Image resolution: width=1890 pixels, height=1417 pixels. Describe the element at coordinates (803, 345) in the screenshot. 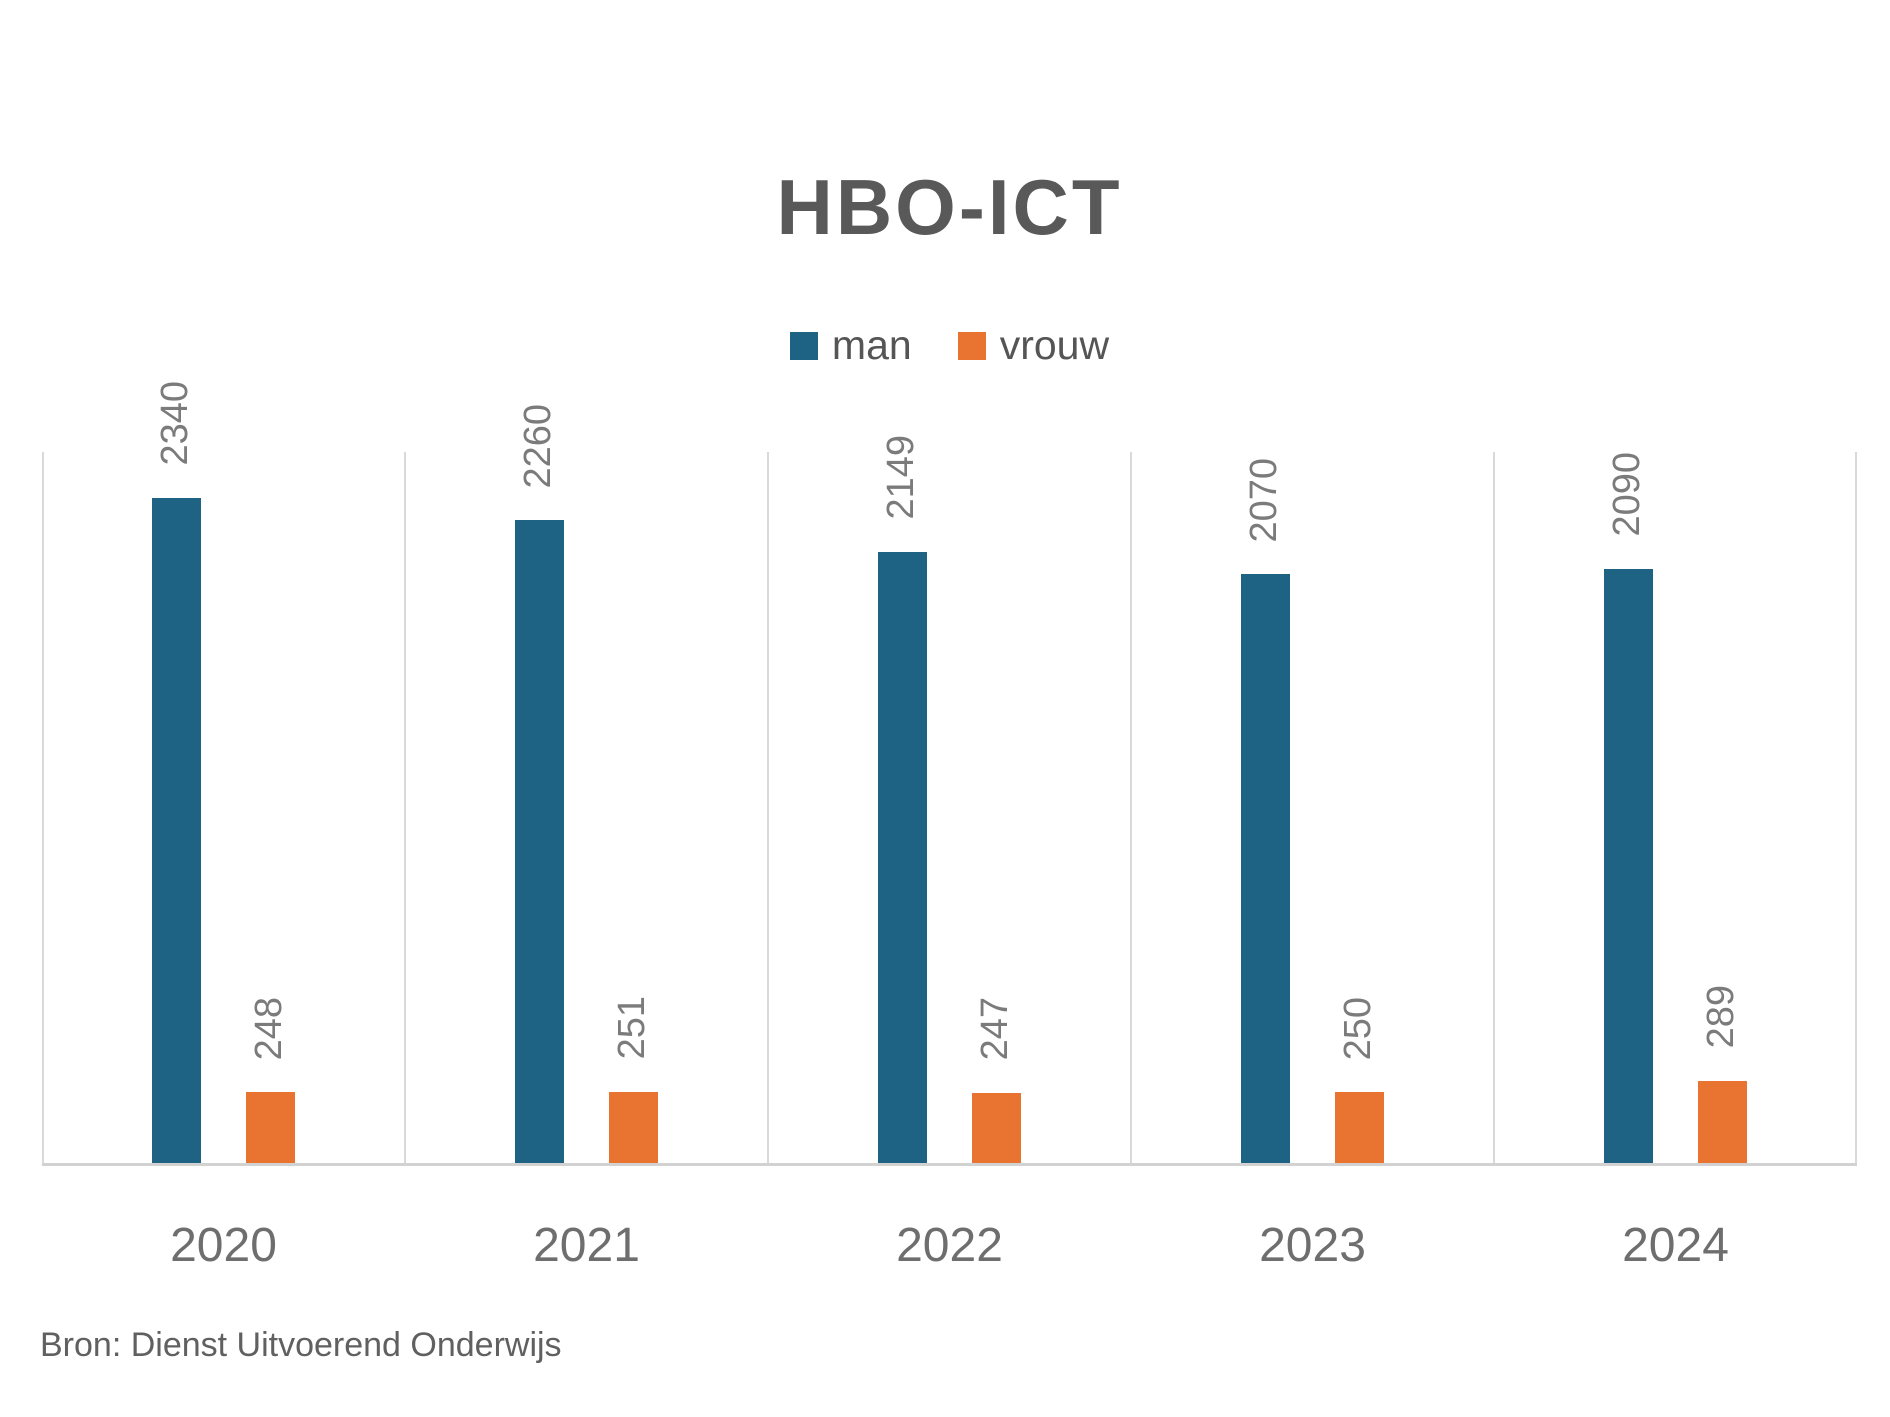

I see `legend-swatch-man-icon` at that location.